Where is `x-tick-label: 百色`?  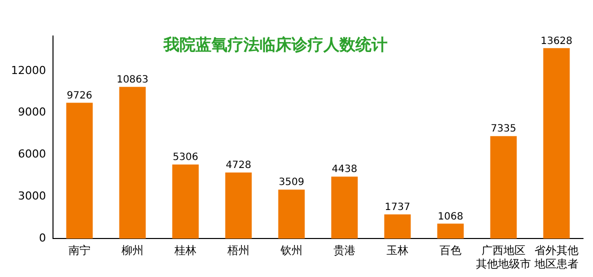 x-tick-label: 百色 is located at coordinates (451, 251).